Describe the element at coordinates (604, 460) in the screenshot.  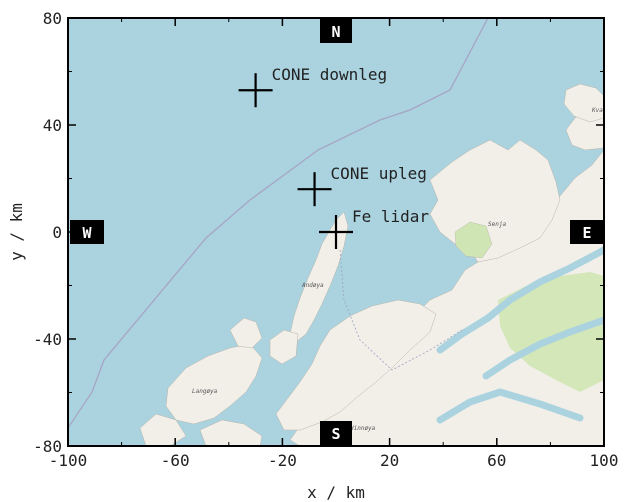
I see `x-tick-label: 100` at that location.